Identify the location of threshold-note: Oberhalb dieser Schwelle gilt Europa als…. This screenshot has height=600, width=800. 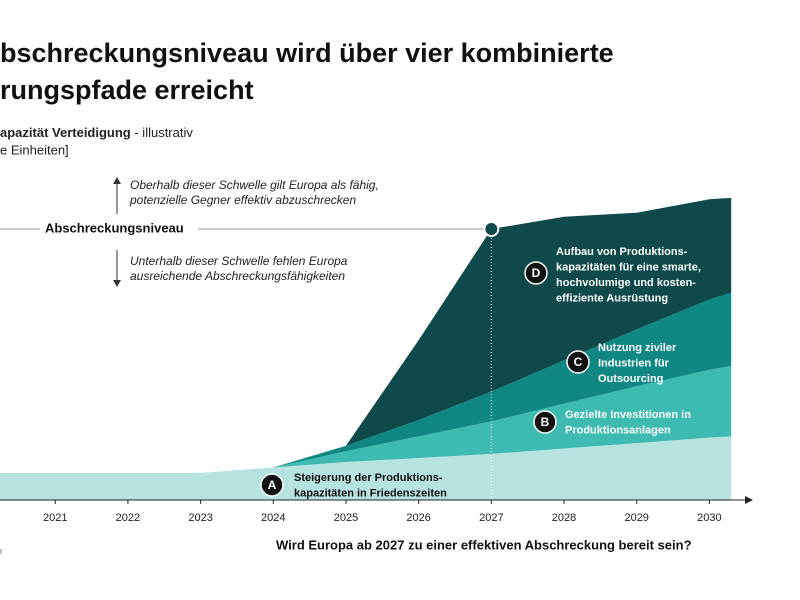
(254, 185).